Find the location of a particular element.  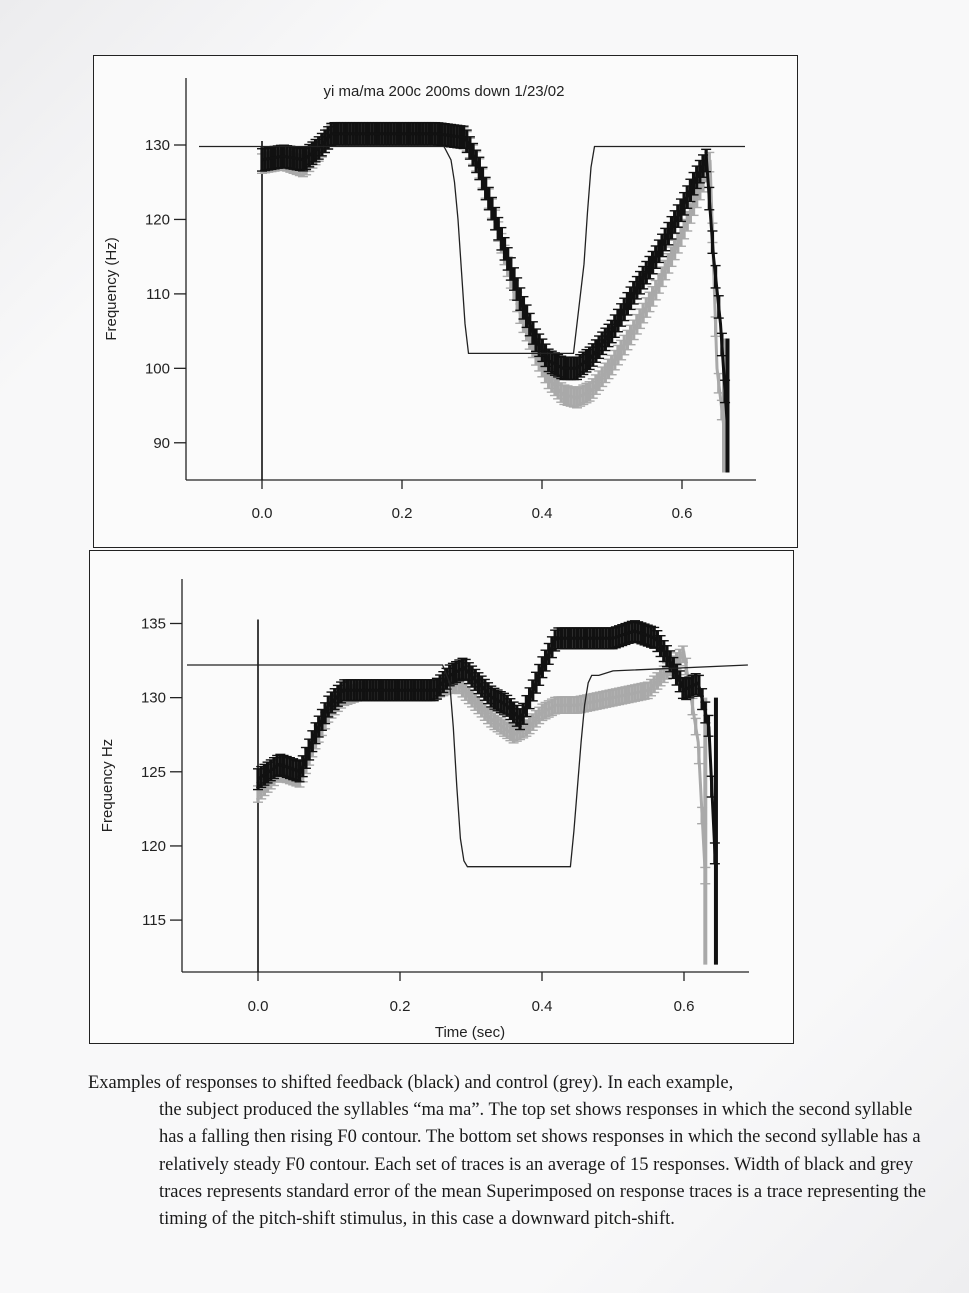

y-tick-label: 90 is located at coordinates (161, 443).